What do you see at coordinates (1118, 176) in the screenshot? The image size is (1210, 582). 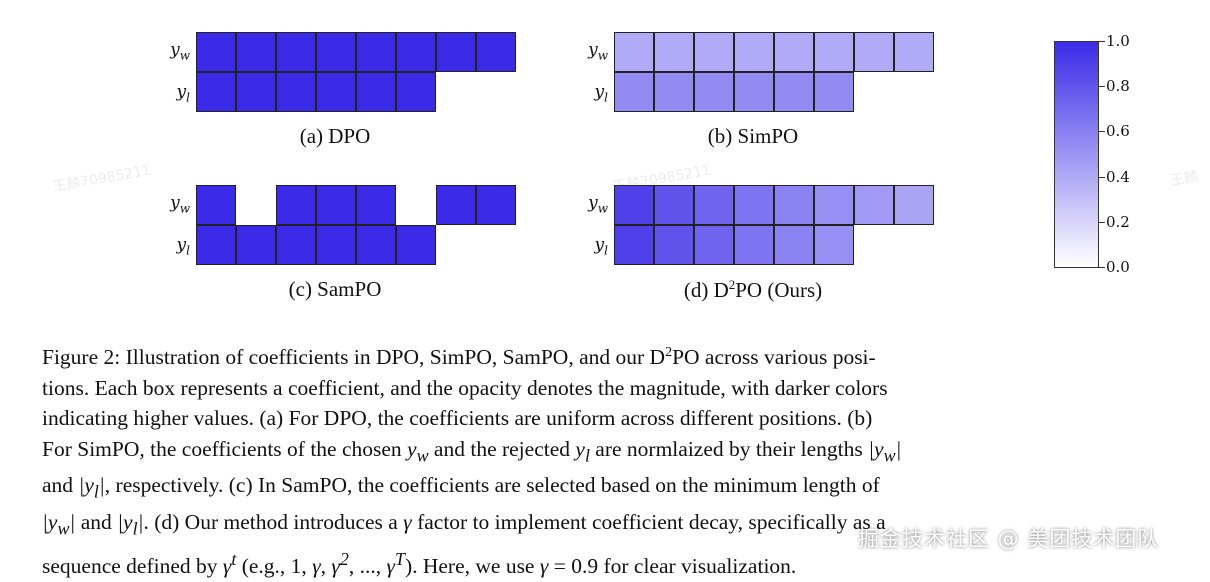 I see `colorbar-tick-label: 0.4` at bounding box center [1118, 176].